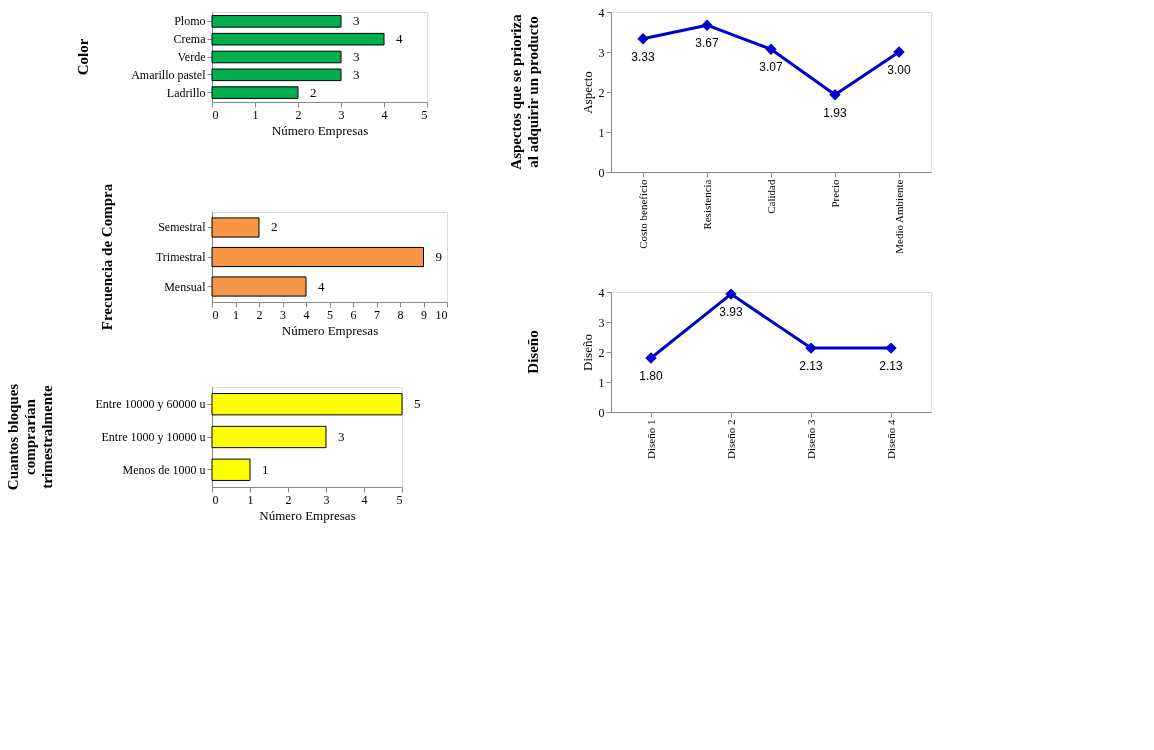 Image resolution: width=1154 pixels, height=750 pixels. What do you see at coordinates (353, 314) in the screenshot?
I see `x-tick-label: 6` at bounding box center [353, 314].